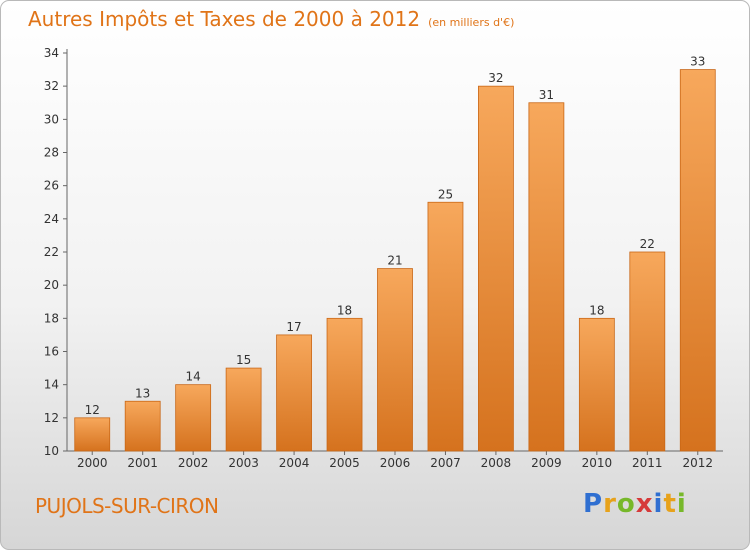 This screenshot has height=550, width=750. Describe the element at coordinates (670, 504) in the screenshot. I see `logo-letter: t` at that location.